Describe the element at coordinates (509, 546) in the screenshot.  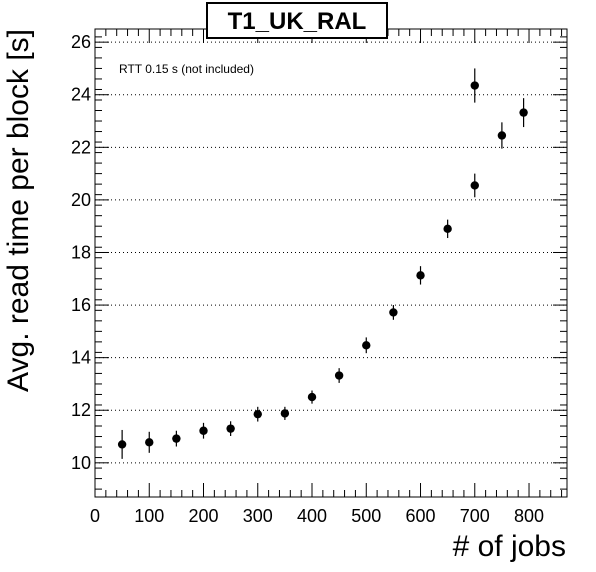
I see `x-axis-title: # of jobs` at that location.